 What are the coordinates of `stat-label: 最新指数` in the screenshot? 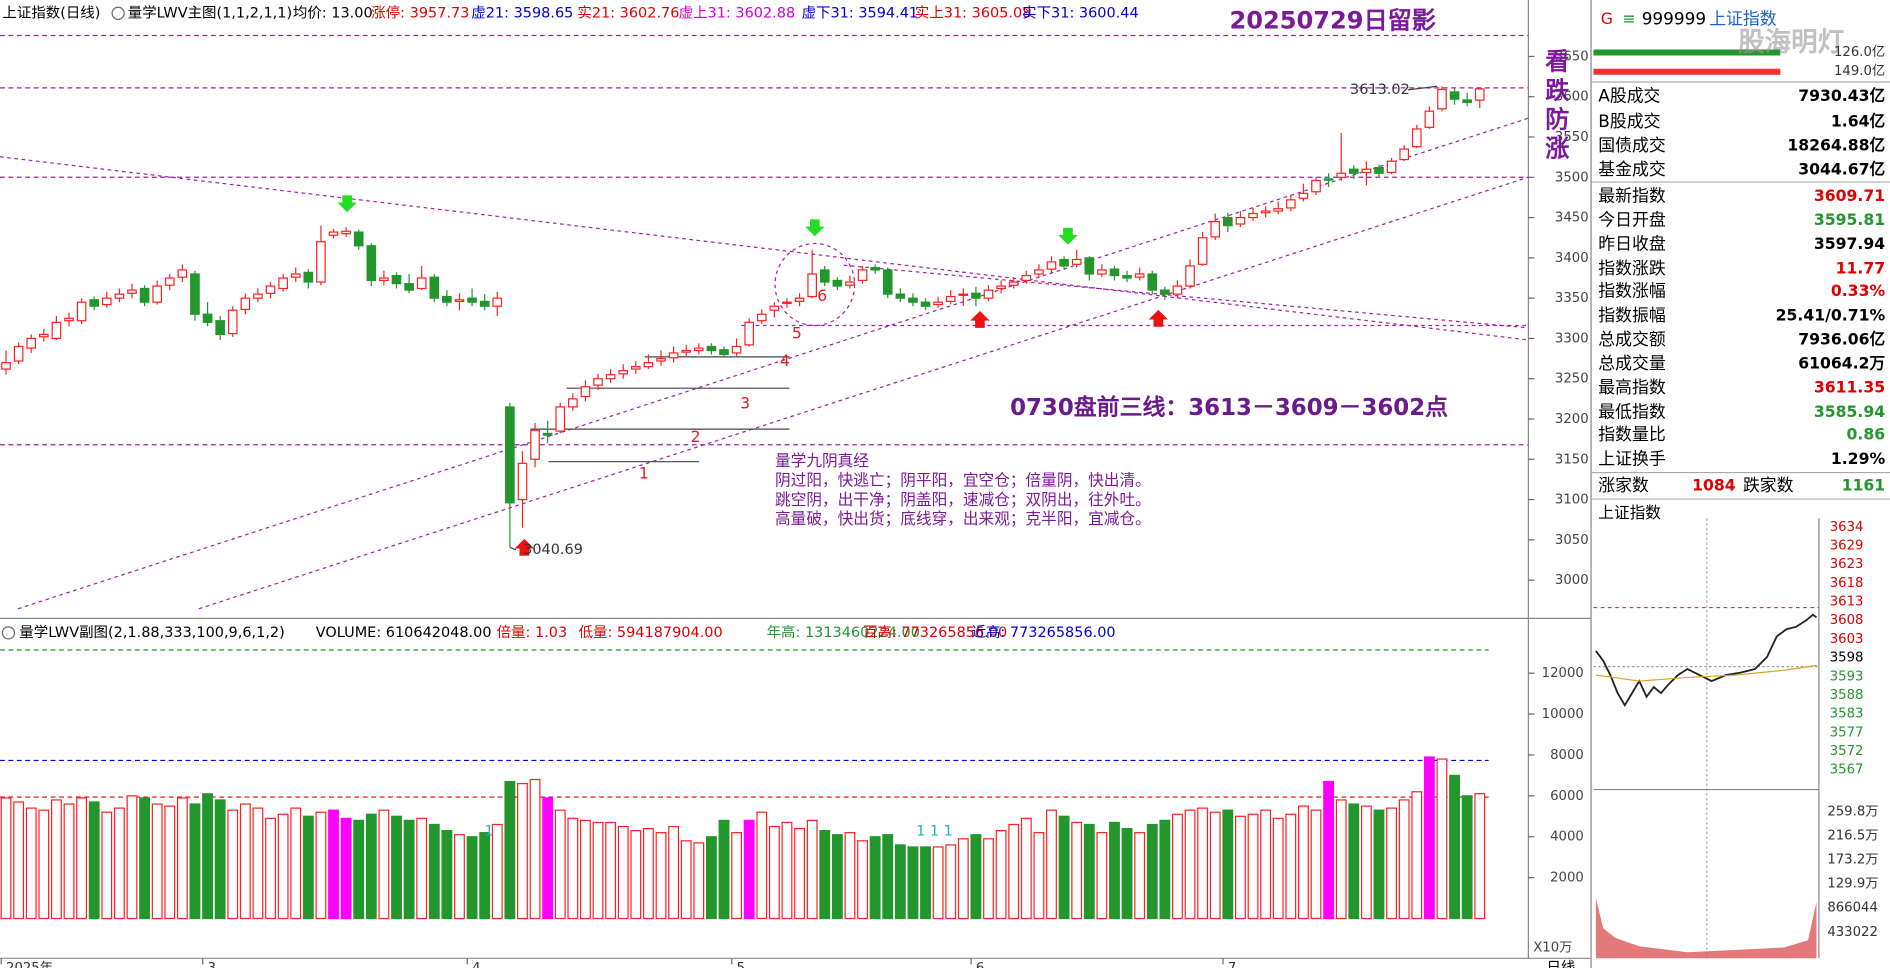 It's located at (1632, 196).